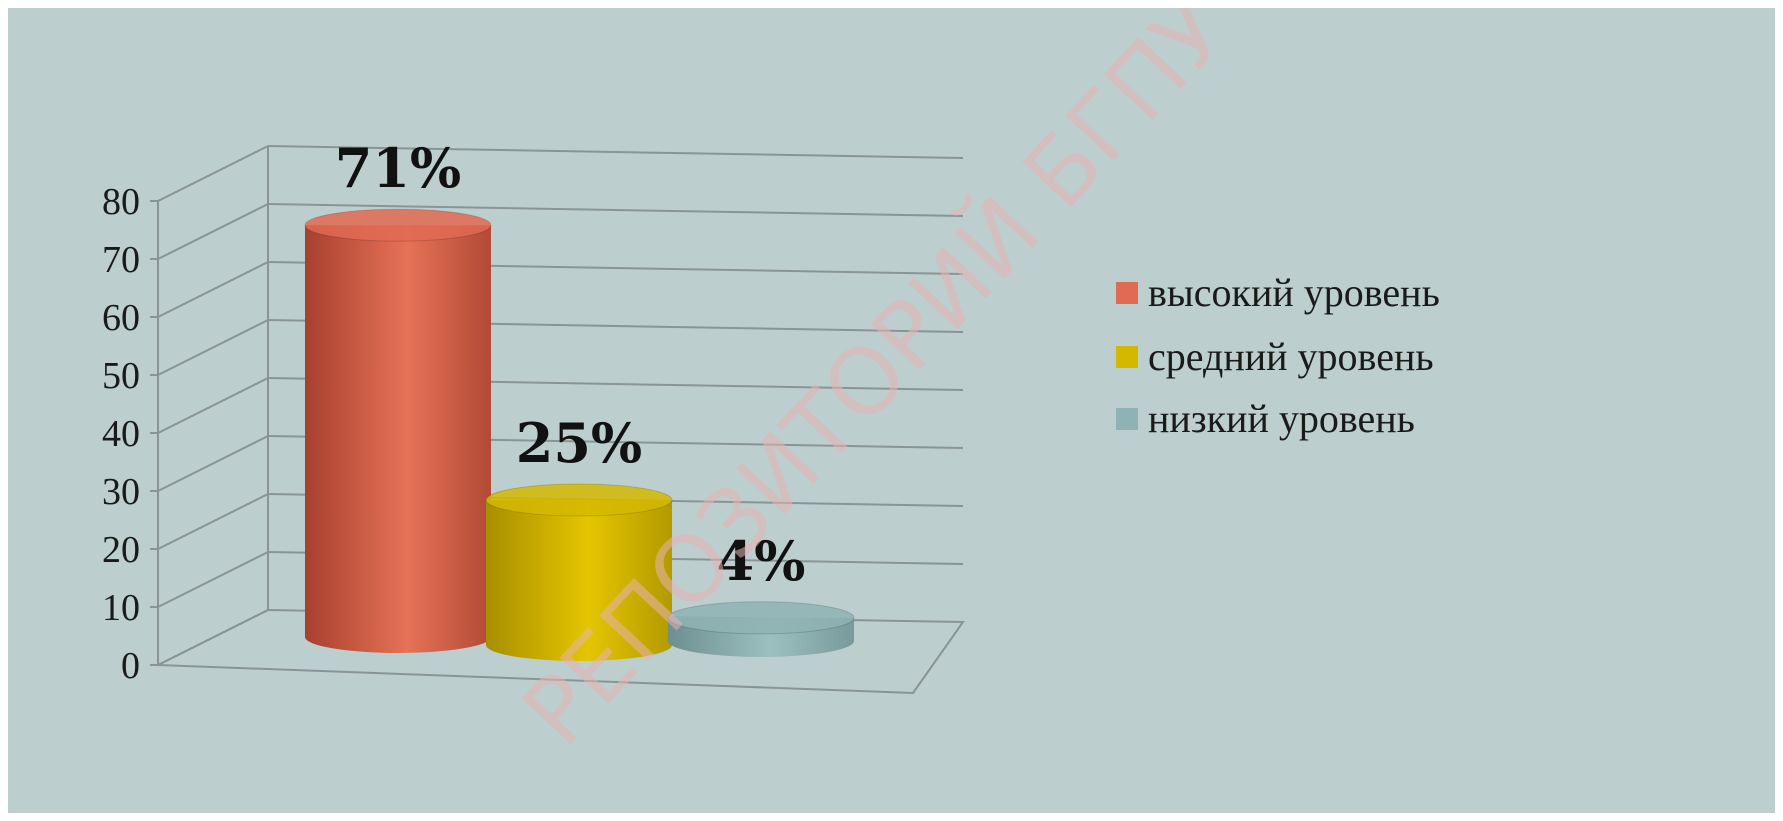 The image size is (1783, 821). Describe the element at coordinates (121, 550) in the screenshot. I see `y-tick-label: 20` at that location.